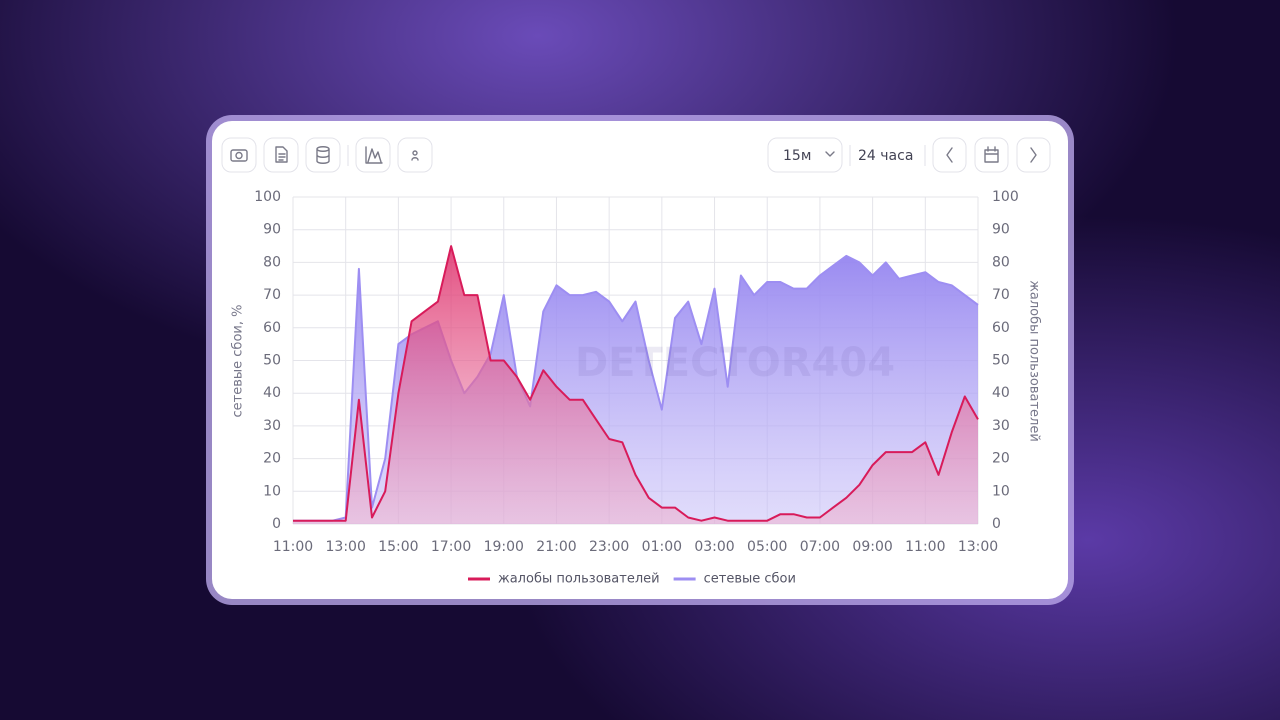 The height and width of the screenshot is (720, 1280). I want to click on document-icon, so click(281, 154).